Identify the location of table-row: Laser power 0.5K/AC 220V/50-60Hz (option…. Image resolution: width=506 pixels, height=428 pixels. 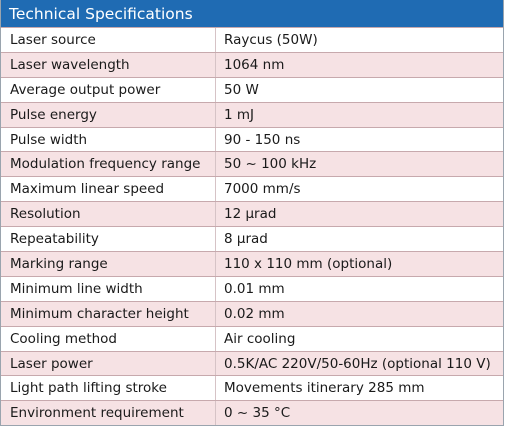
(252, 363).